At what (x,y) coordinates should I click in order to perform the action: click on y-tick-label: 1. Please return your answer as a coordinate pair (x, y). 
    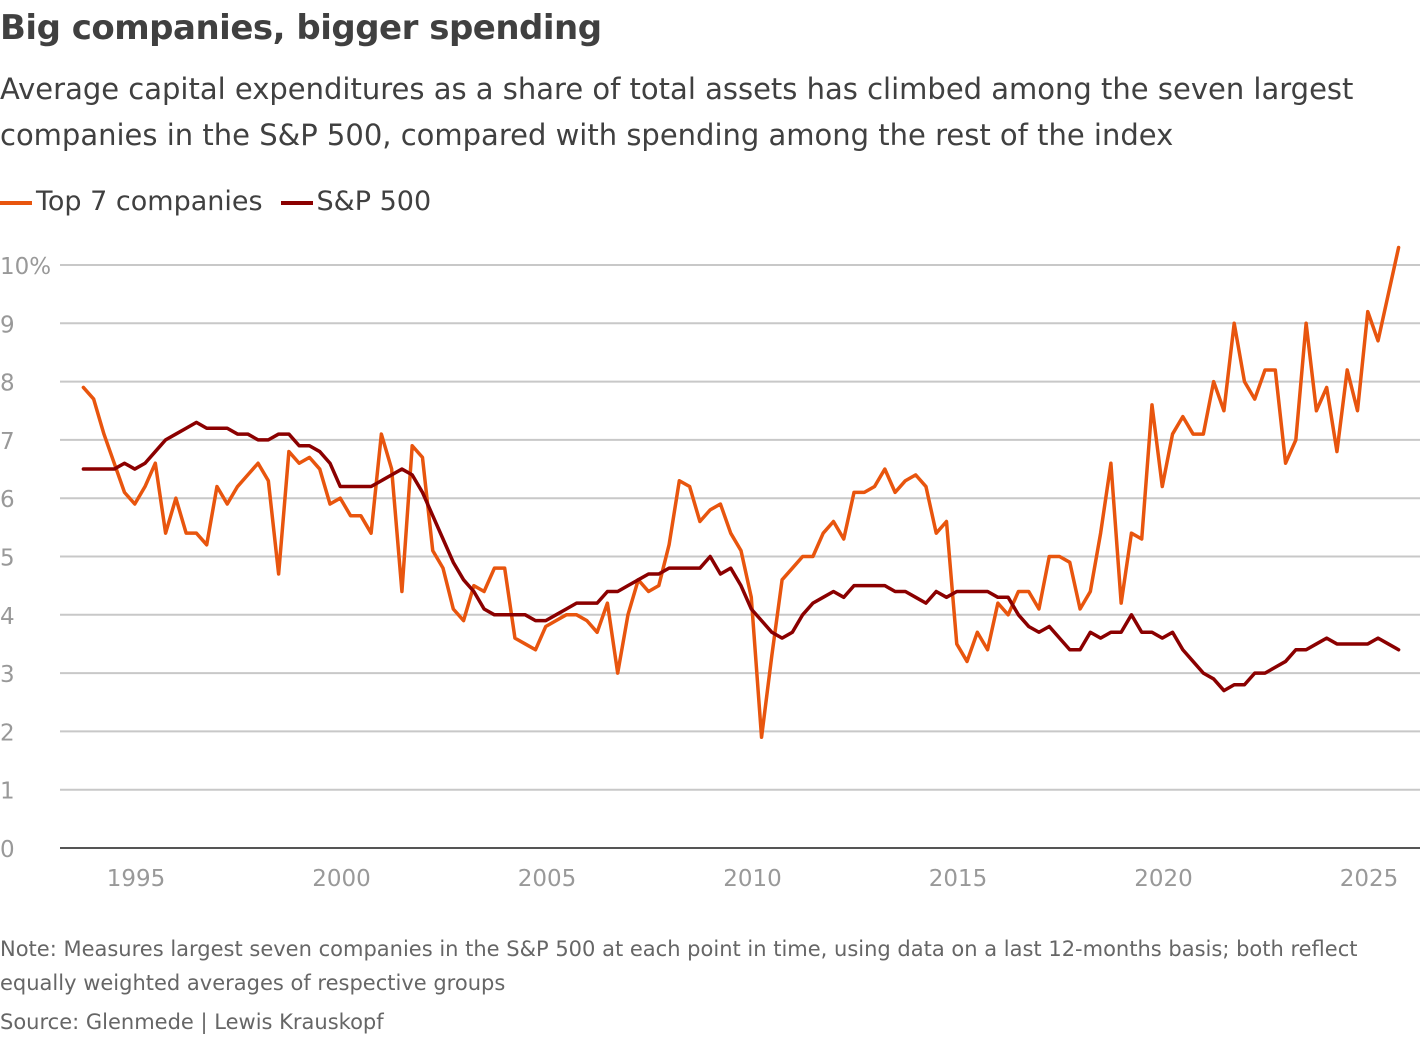
    Looking at the image, I should click on (7, 792).